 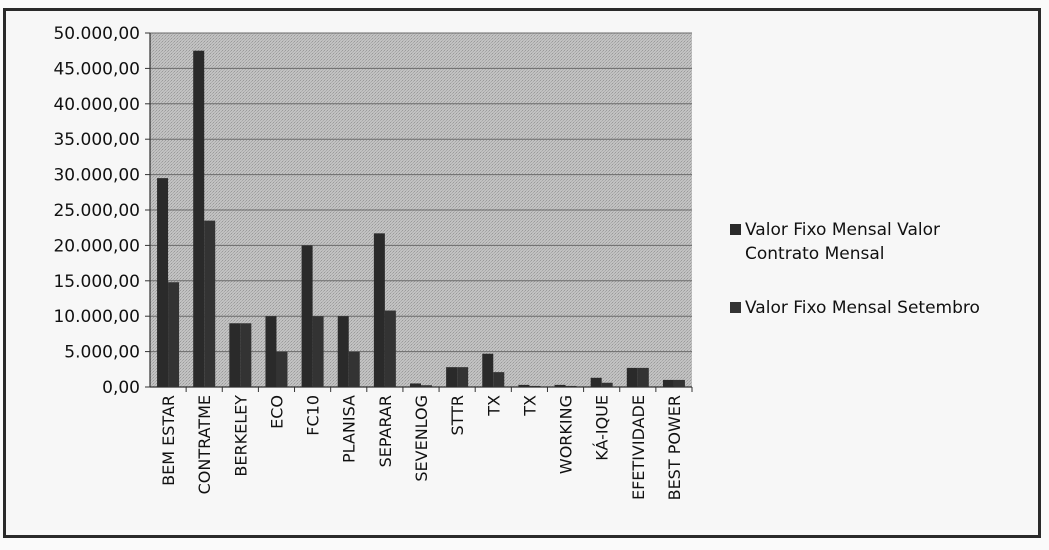 What do you see at coordinates (96, 69) in the screenshot?
I see `y-tick-label: 45.000,00` at bounding box center [96, 69].